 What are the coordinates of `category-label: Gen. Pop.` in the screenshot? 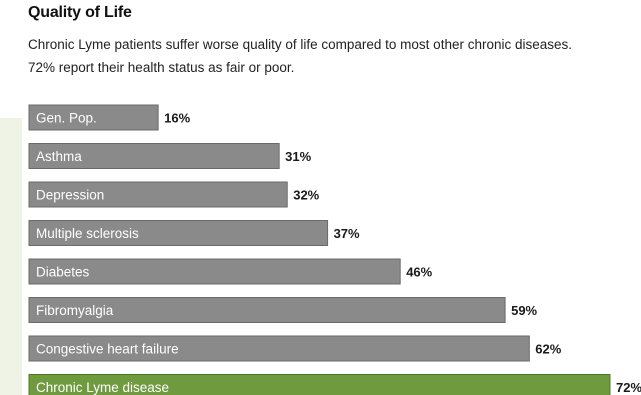 It's located at (66, 118).